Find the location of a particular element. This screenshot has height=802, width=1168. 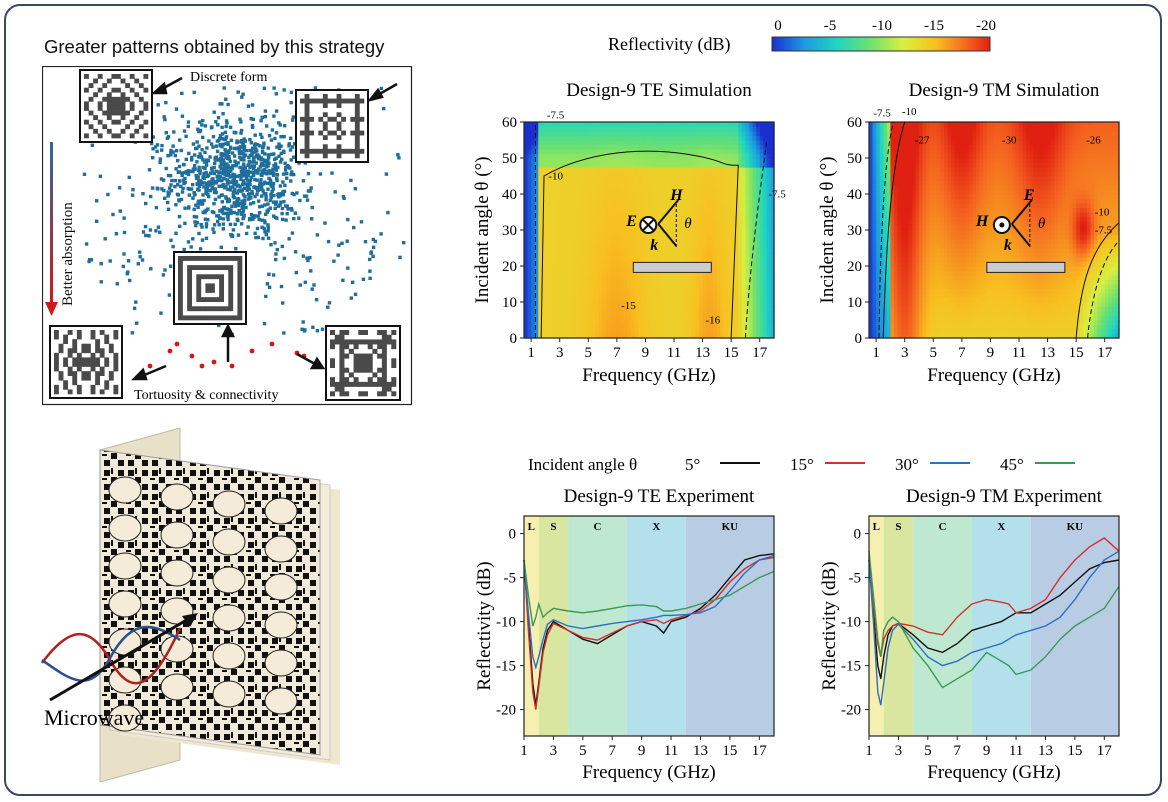

microwave-arrow is located at coordinates (120, 659).